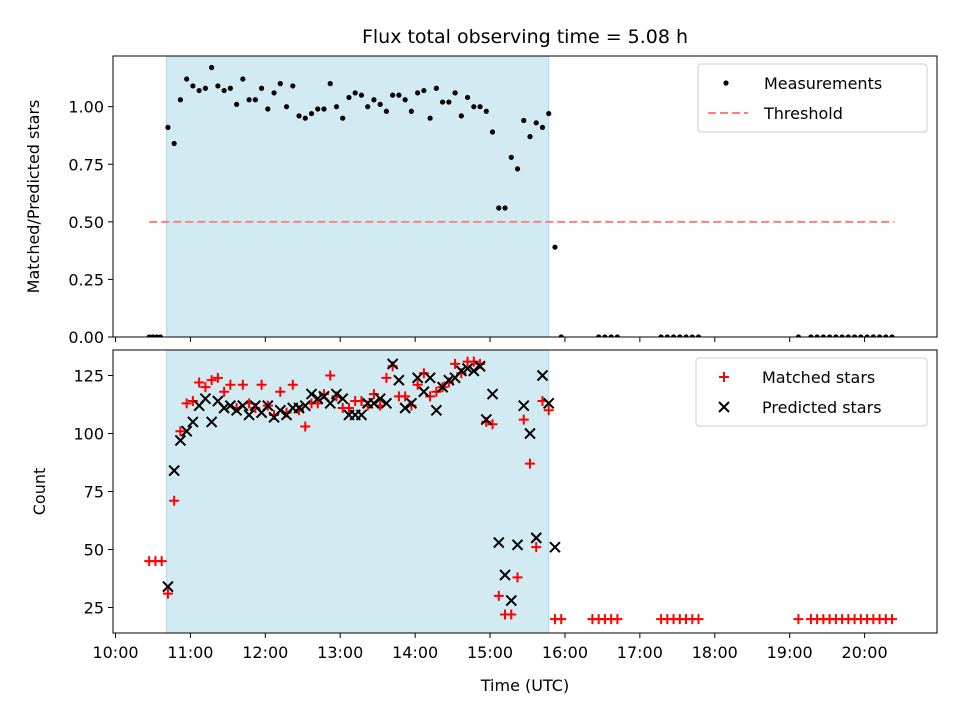 This screenshot has width=960, height=720. What do you see at coordinates (715, 652) in the screenshot?
I see `x-tick-label: 18:00` at bounding box center [715, 652].